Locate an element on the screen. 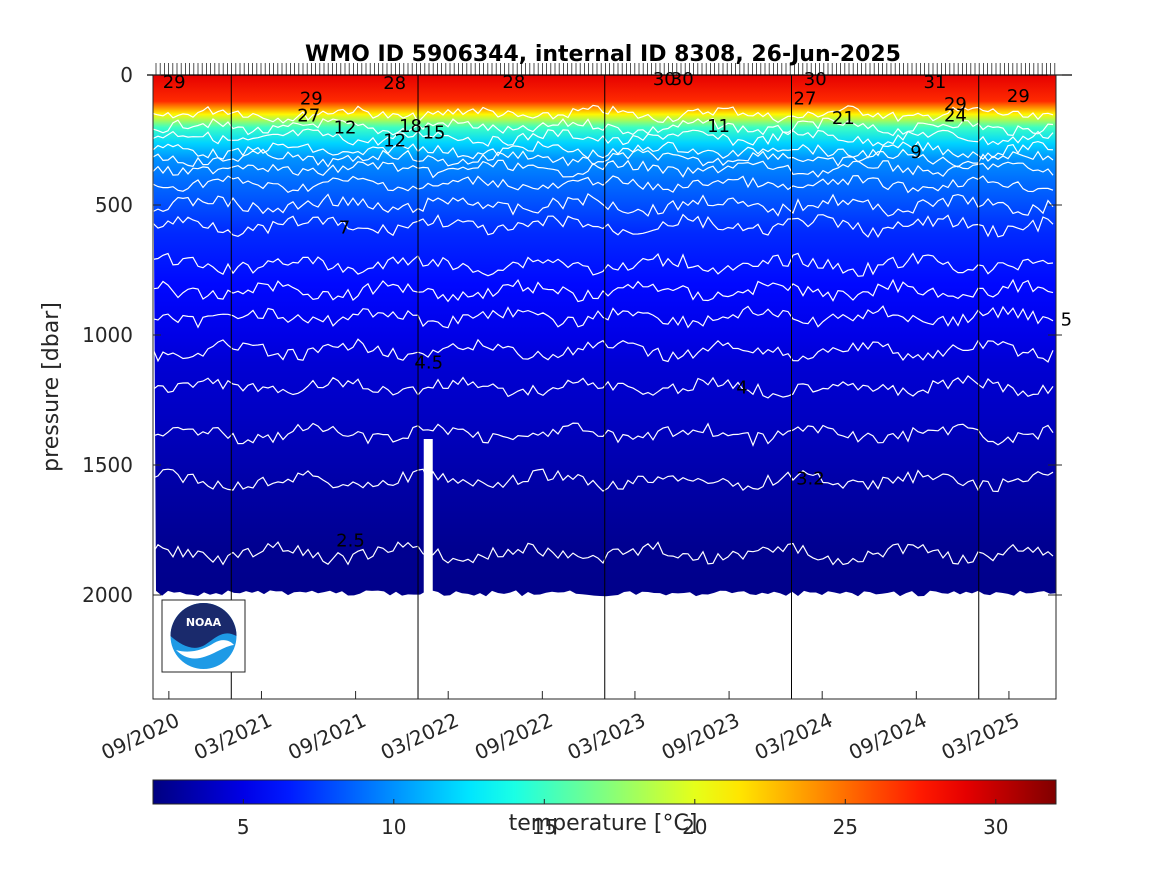 The height and width of the screenshot is (875, 1167). colorbar-ticks: 5 10 15 20 25 30 is located at coordinates (623, 819).